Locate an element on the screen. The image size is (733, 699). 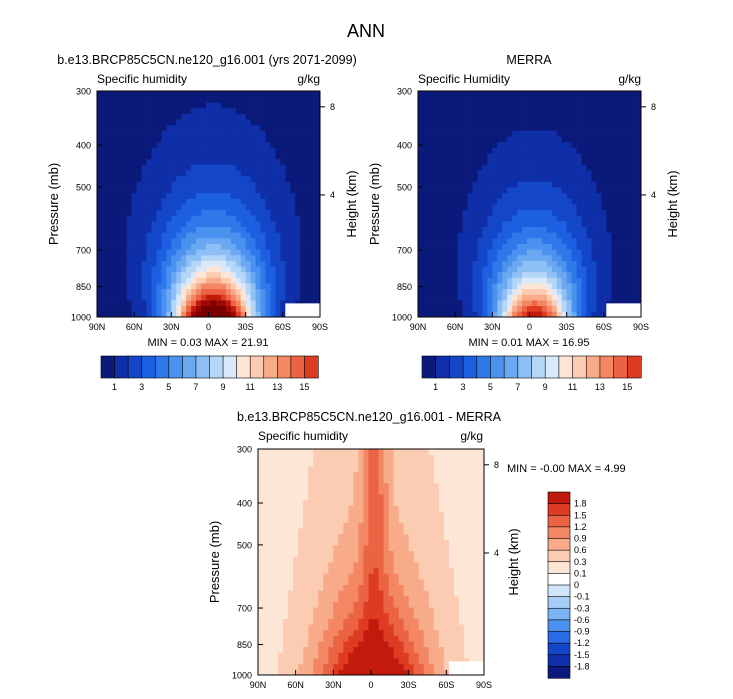
x-tick-label: 60N is located at coordinates (134, 327).